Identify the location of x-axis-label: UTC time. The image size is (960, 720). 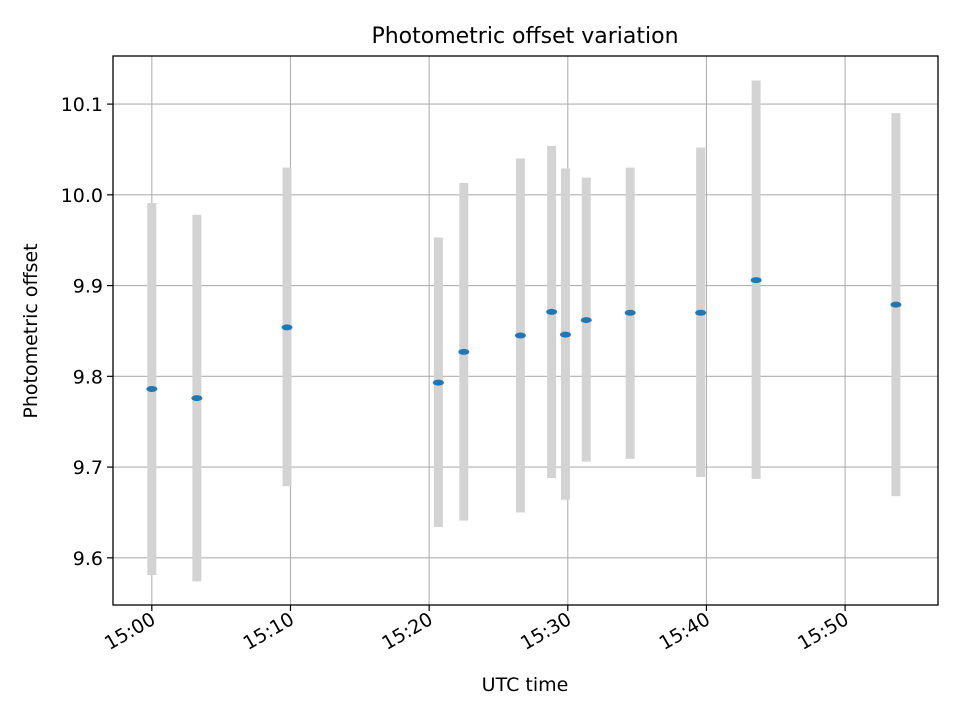
(525, 685).